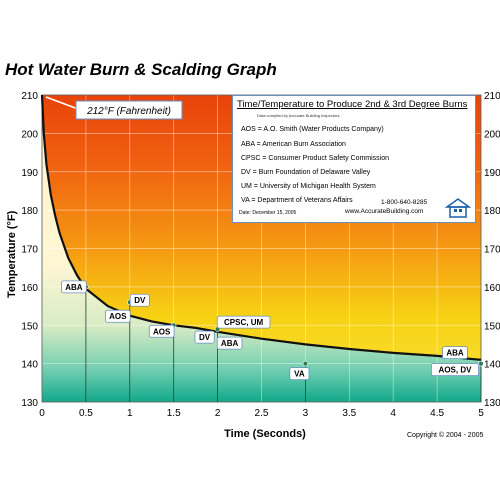  What do you see at coordinates (492, 288) in the screenshot?
I see `y-tick-label-right: 160` at bounding box center [492, 288].